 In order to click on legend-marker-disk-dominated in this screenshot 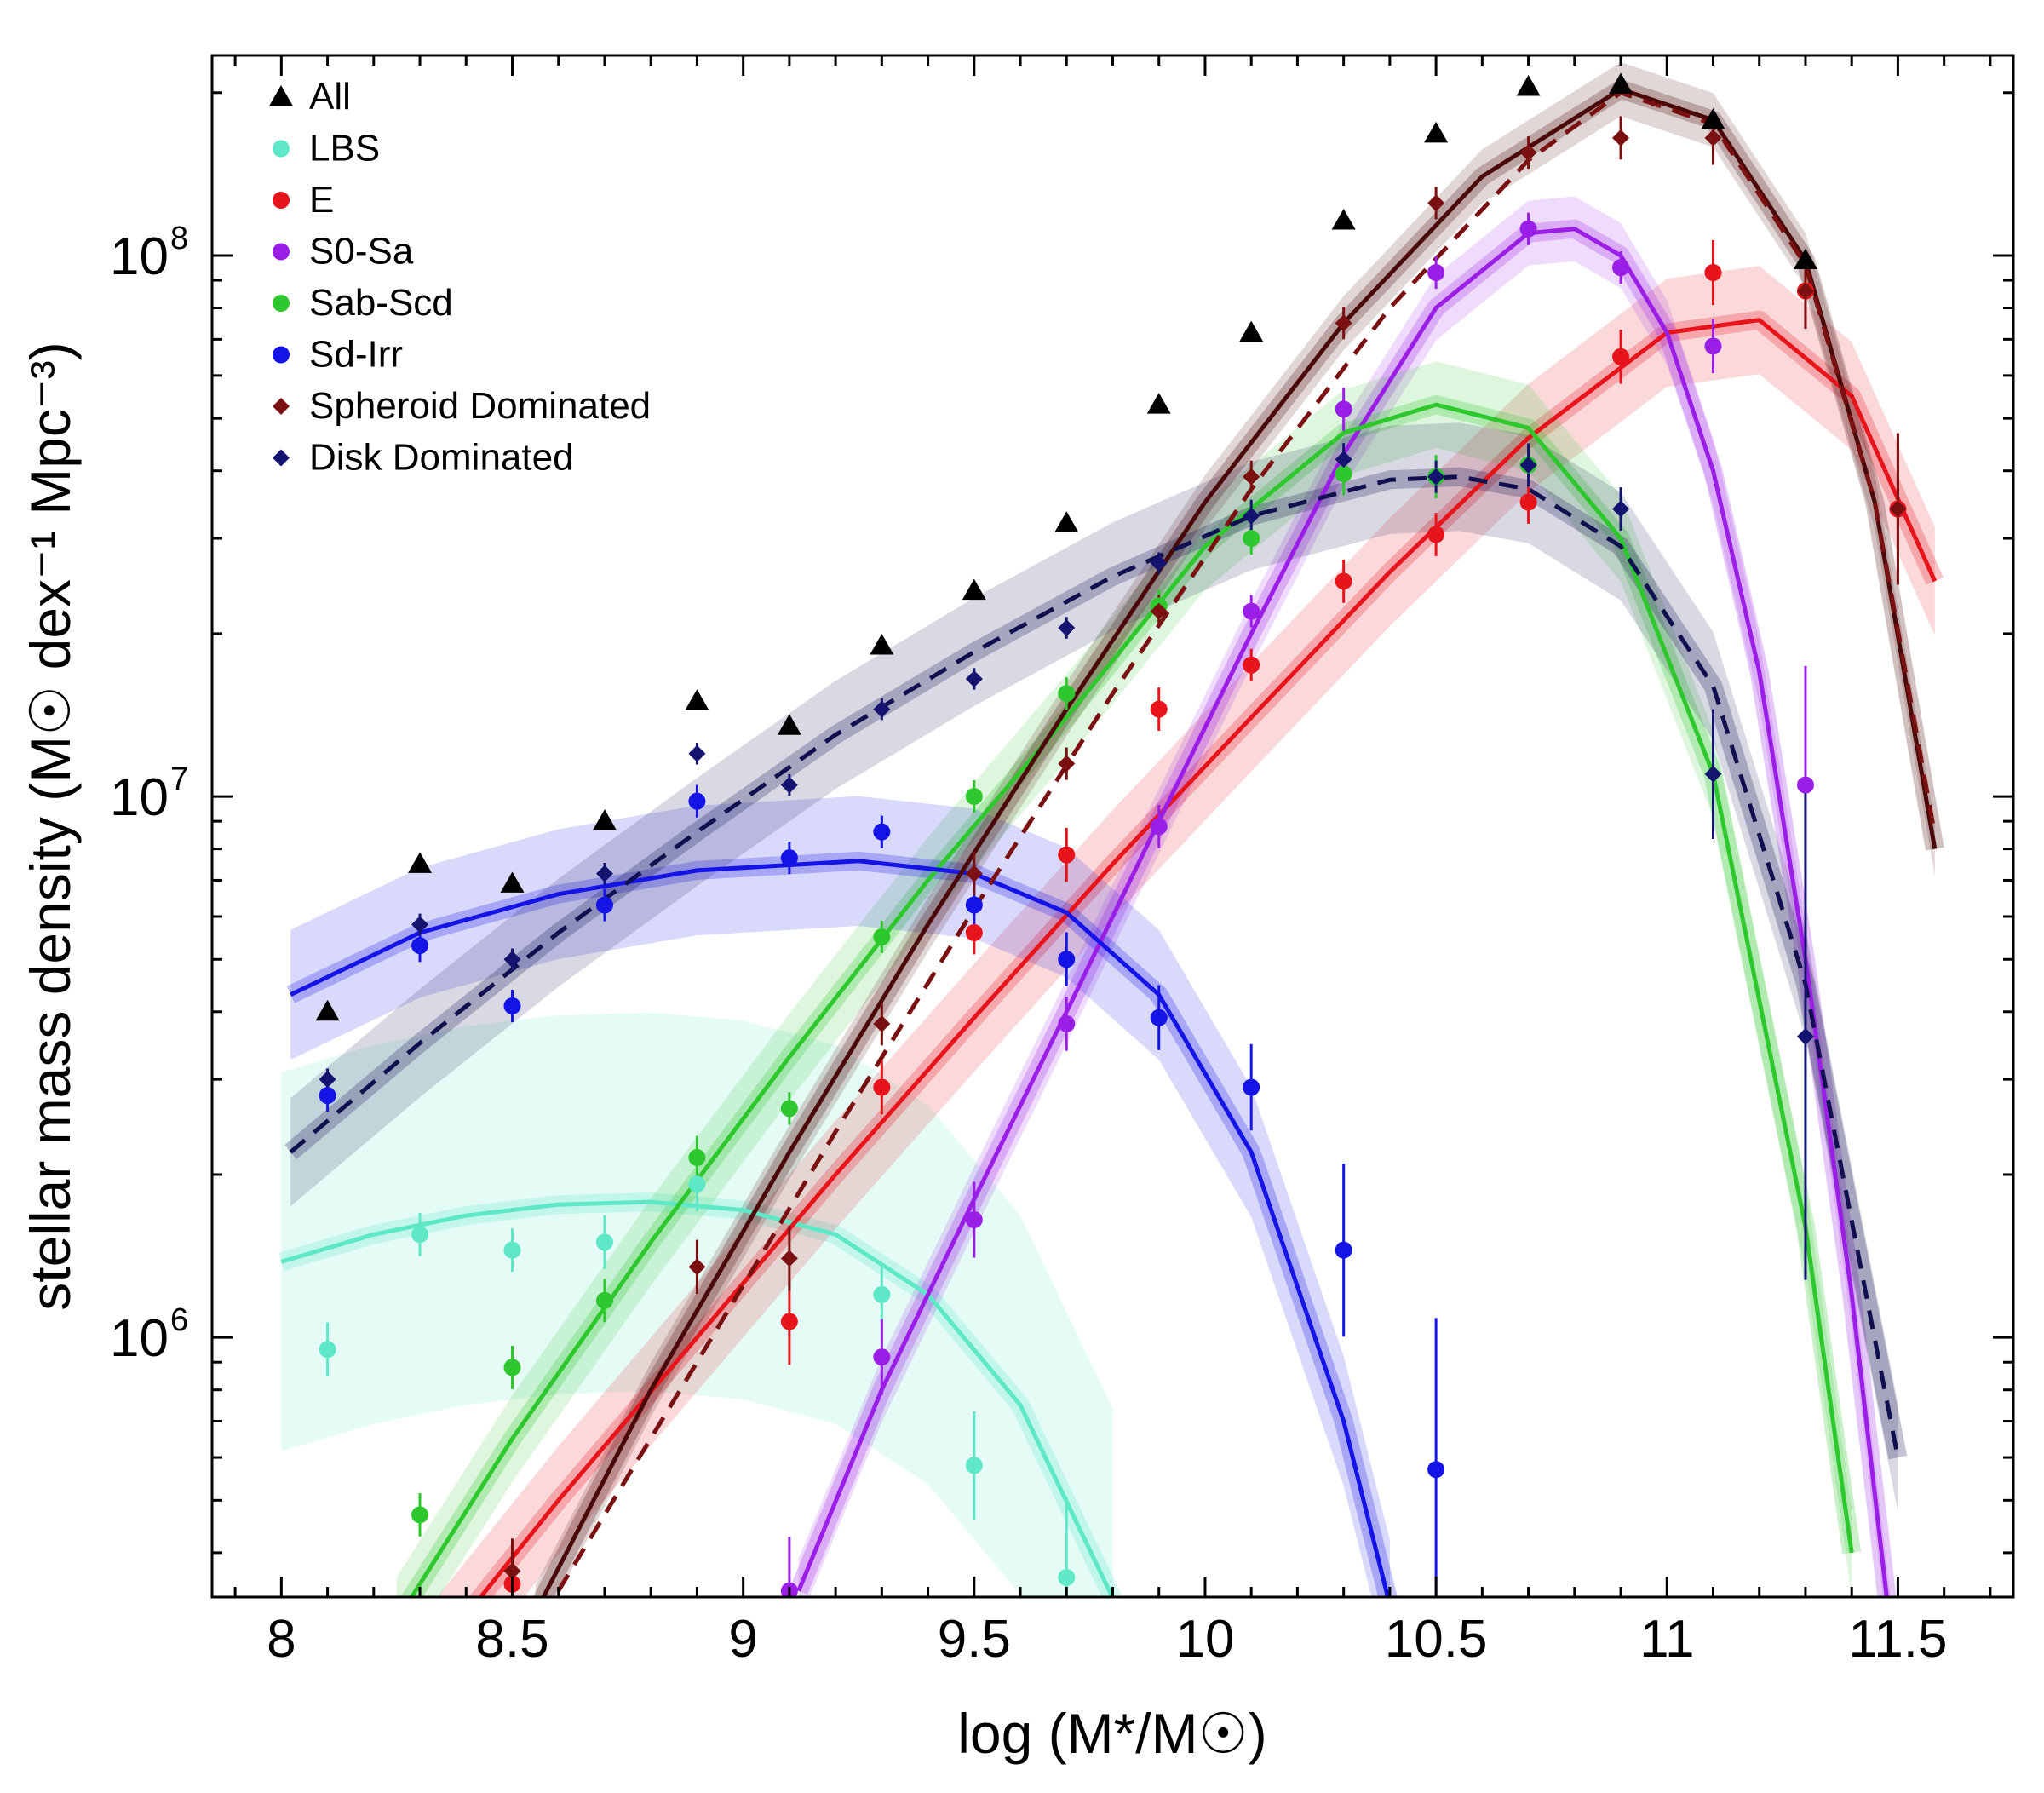, I will do `click(281, 458)`.